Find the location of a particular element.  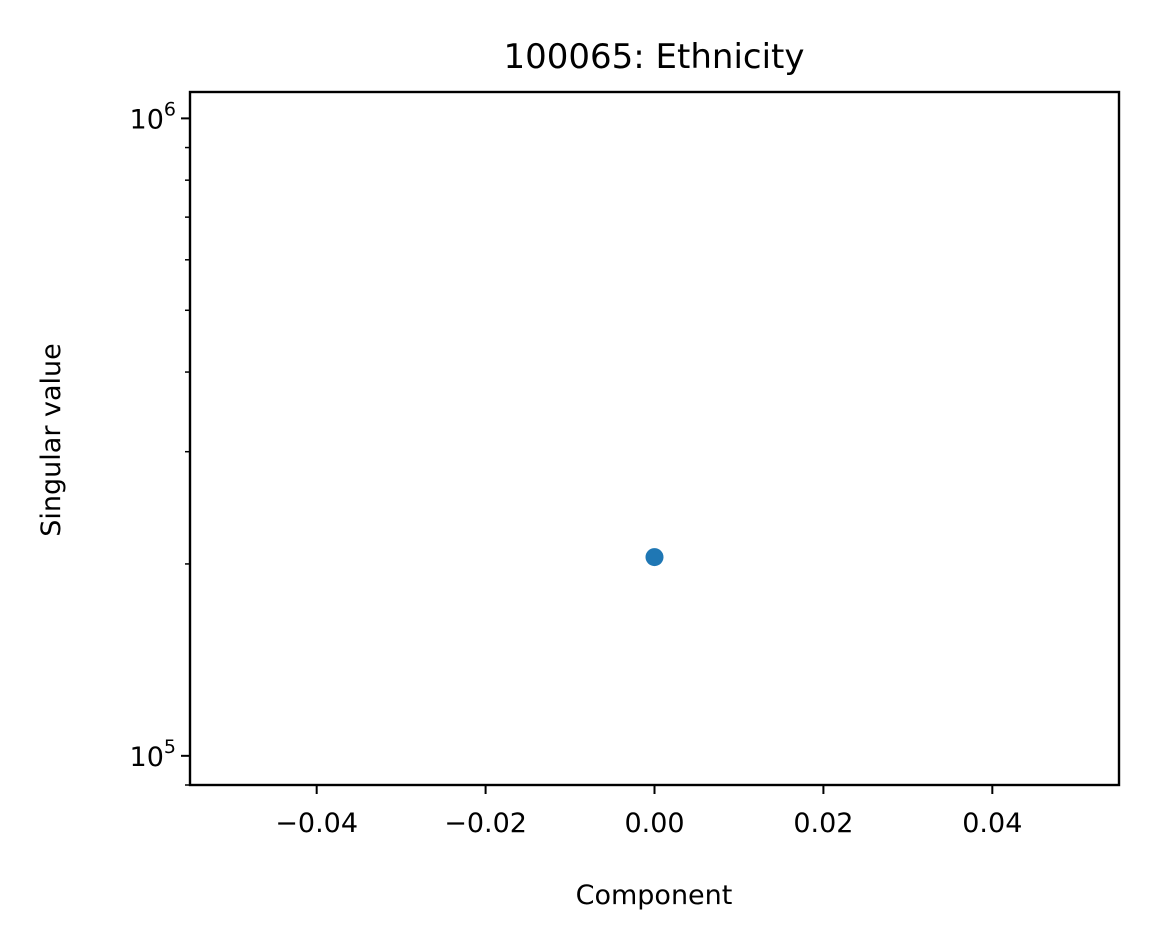

y-tick-label-exponent: 5 is located at coordinates (170, 747).